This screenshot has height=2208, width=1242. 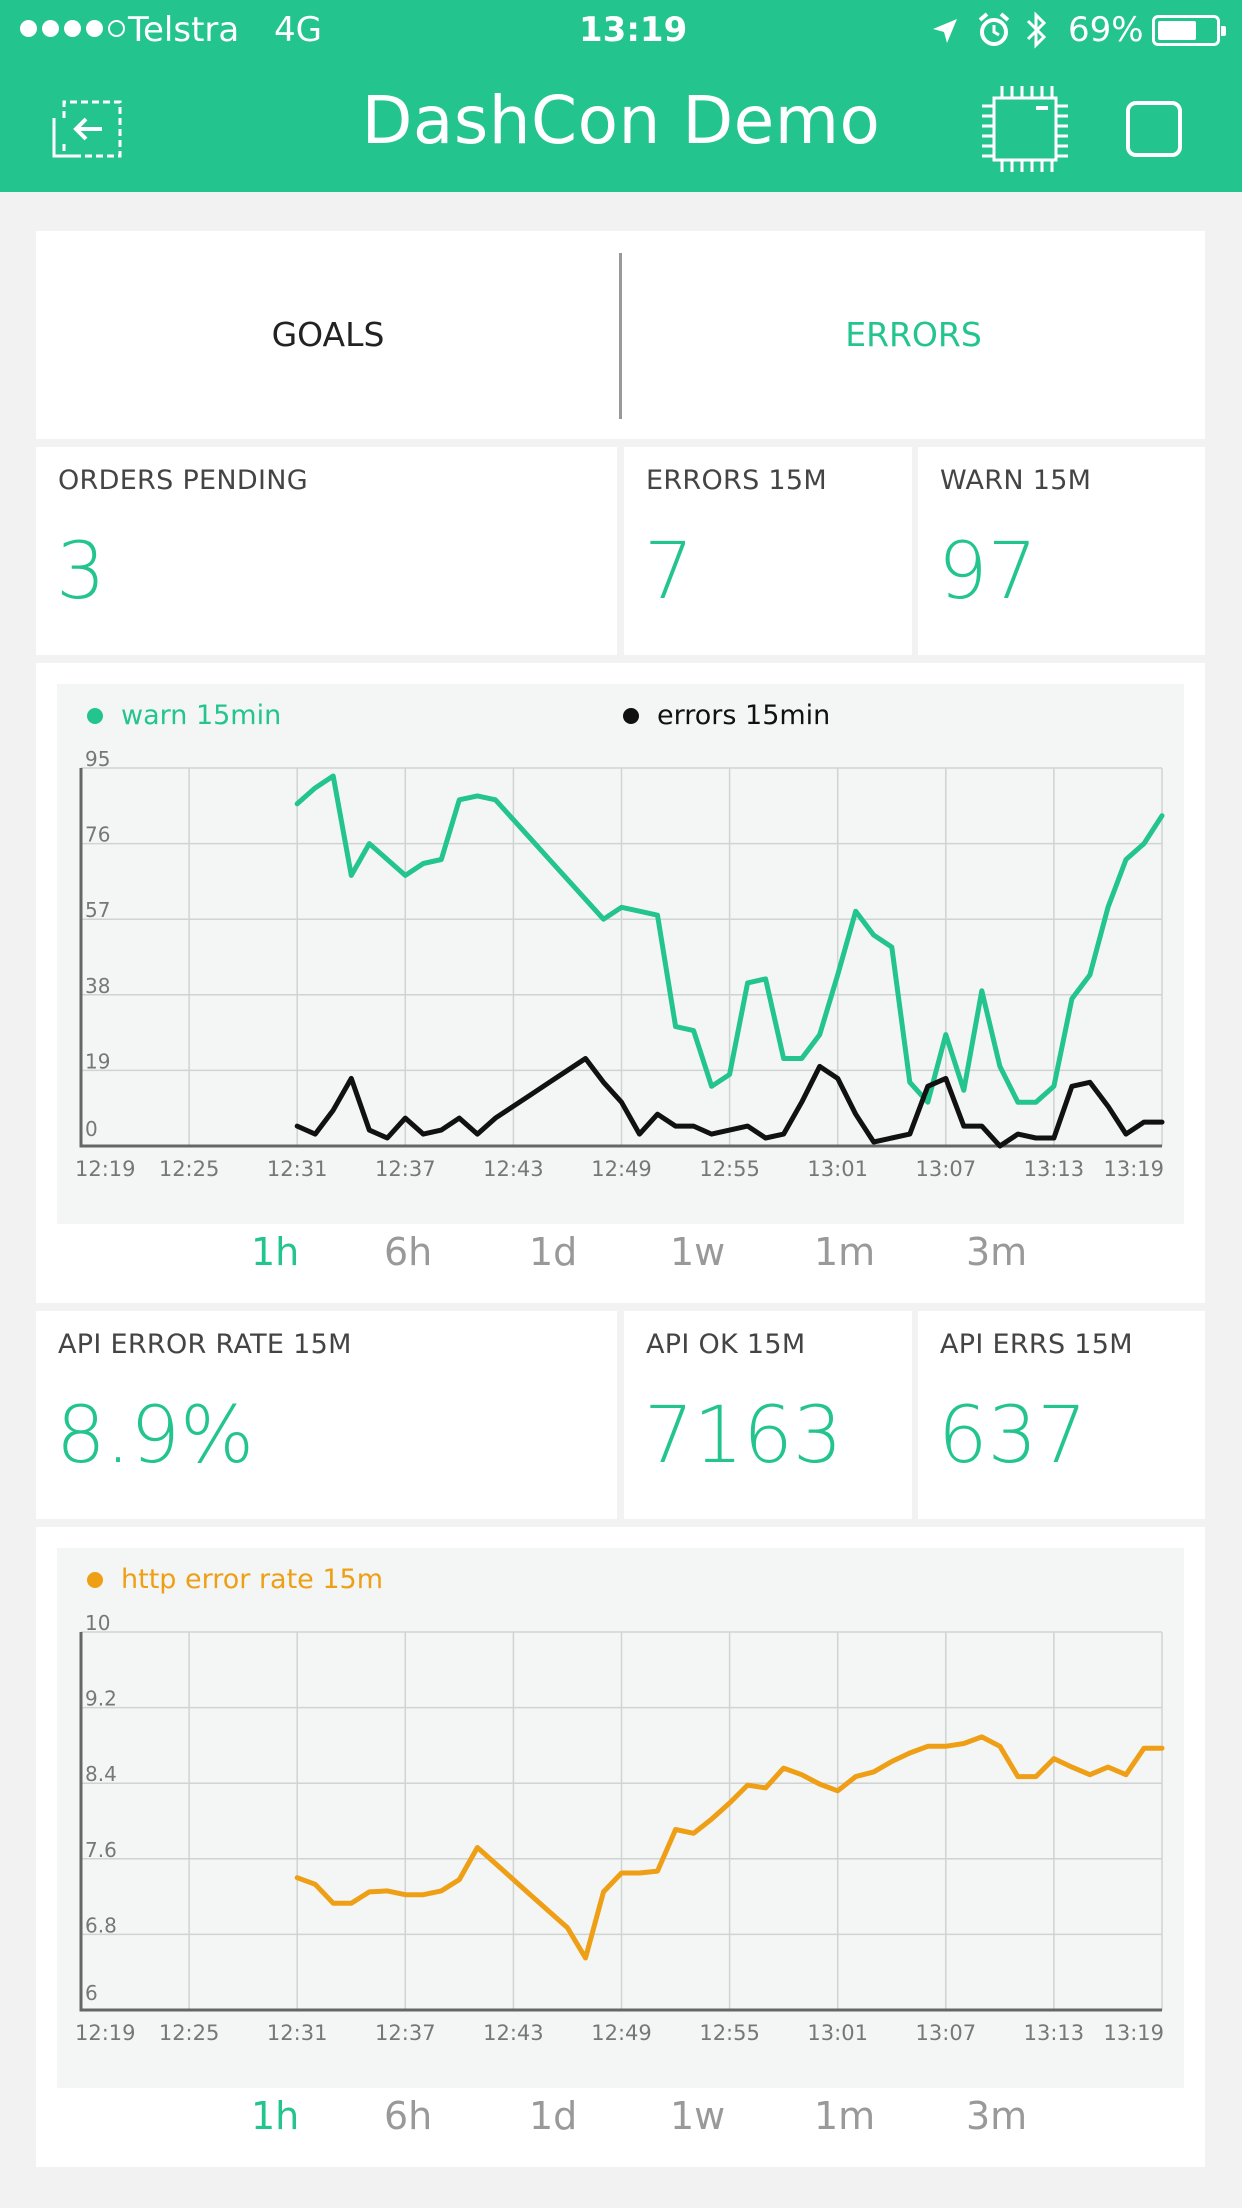 I want to click on stop-icon, so click(x=1154, y=129).